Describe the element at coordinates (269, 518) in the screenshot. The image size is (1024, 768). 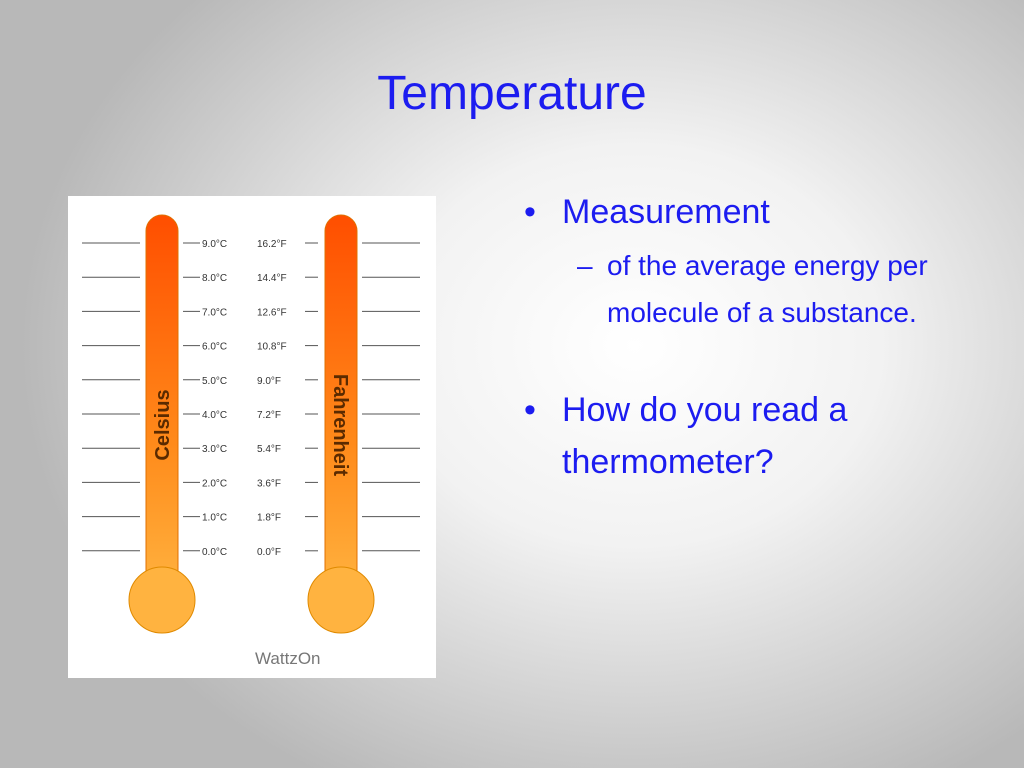
I see `fahrenheit-label: 1.8°F` at that location.